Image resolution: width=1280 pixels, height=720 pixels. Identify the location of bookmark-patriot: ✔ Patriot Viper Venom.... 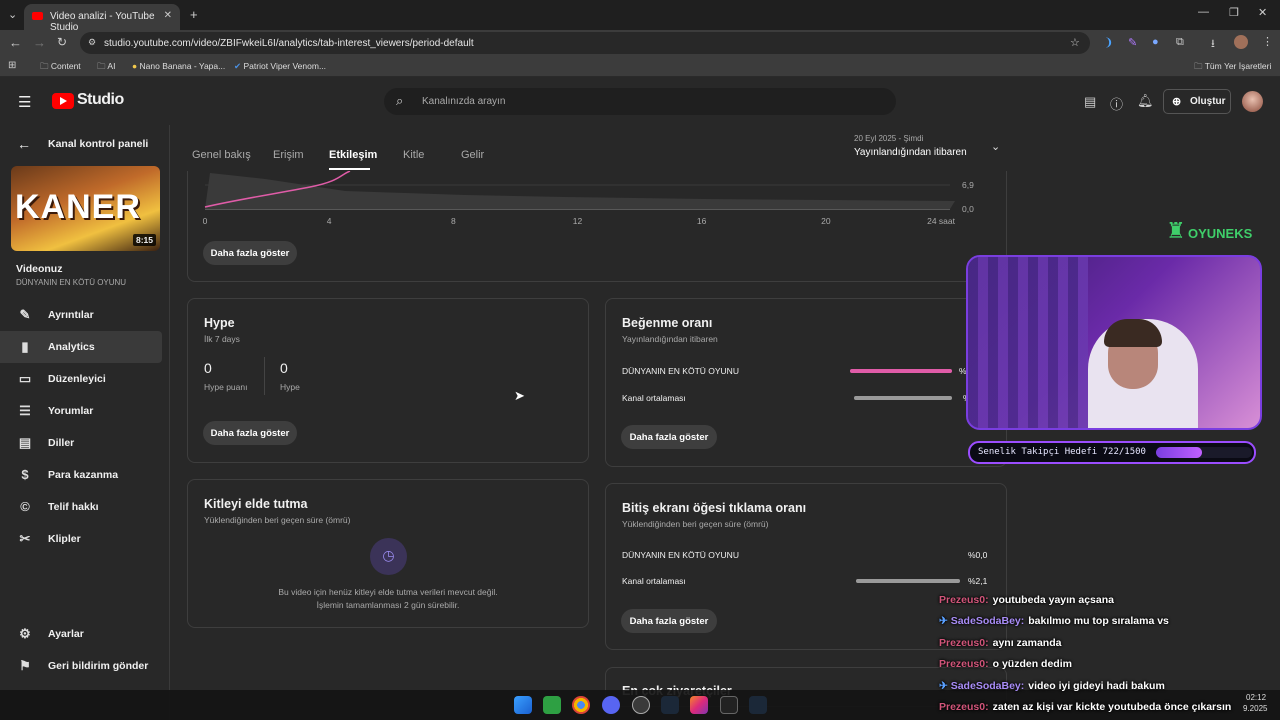
(280, 66).